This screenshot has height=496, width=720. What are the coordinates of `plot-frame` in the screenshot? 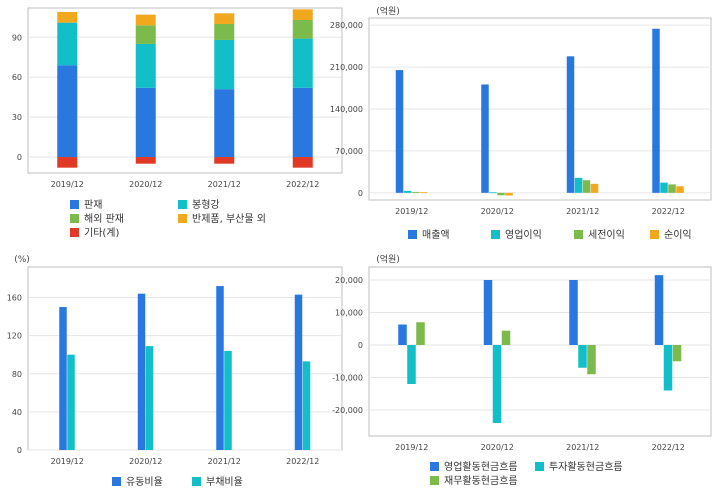 It's located at (185, 90).